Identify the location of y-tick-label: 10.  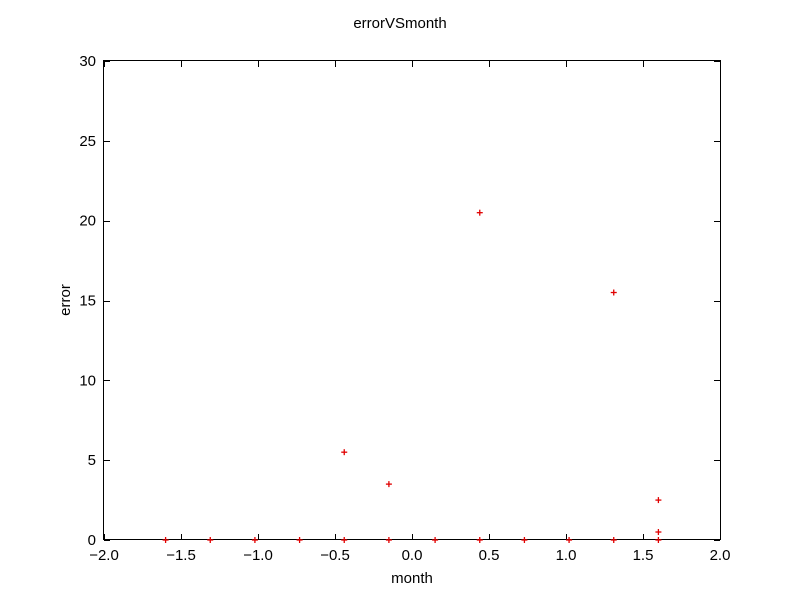
(87, 380).